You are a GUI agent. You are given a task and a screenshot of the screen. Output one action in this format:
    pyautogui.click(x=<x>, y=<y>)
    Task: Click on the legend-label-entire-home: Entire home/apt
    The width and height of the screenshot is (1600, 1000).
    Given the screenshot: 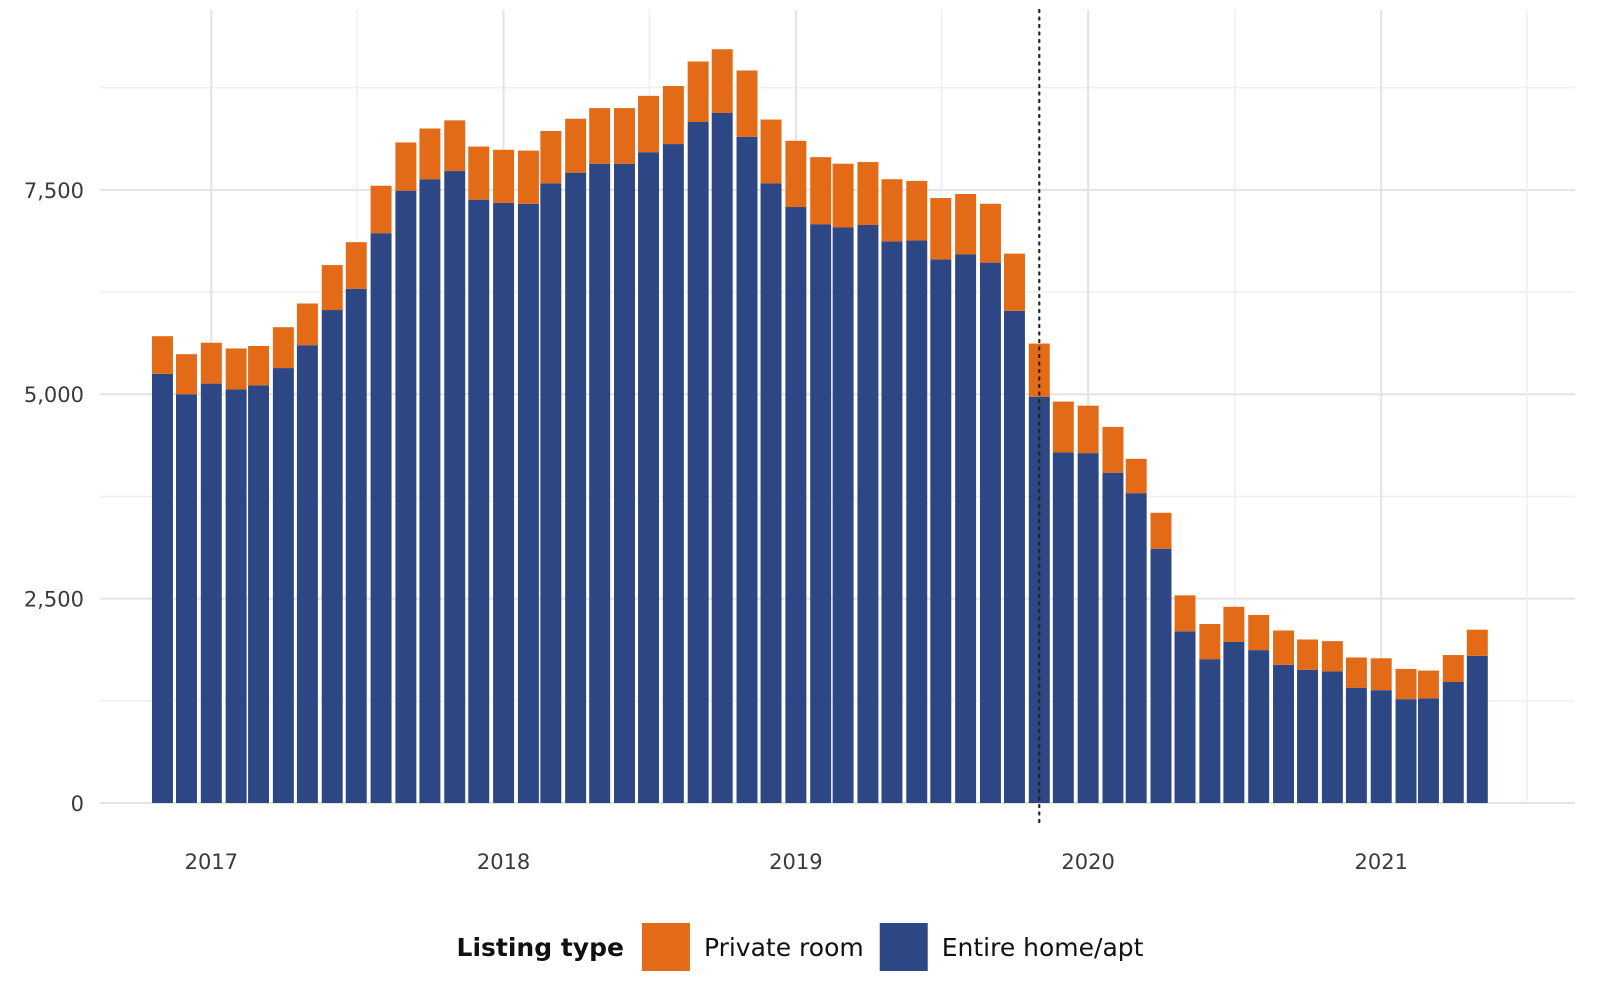 What is the action you would take?
    pyautogui.click(x=1043, y=947)
    